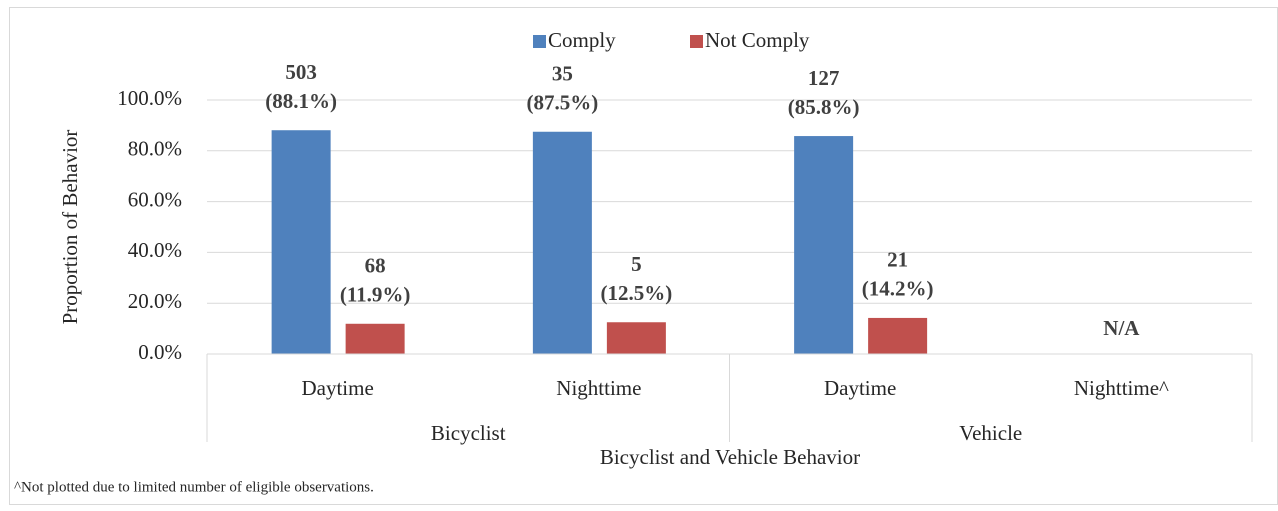  I want to click on annotation: N/A, so click(1121, 328).